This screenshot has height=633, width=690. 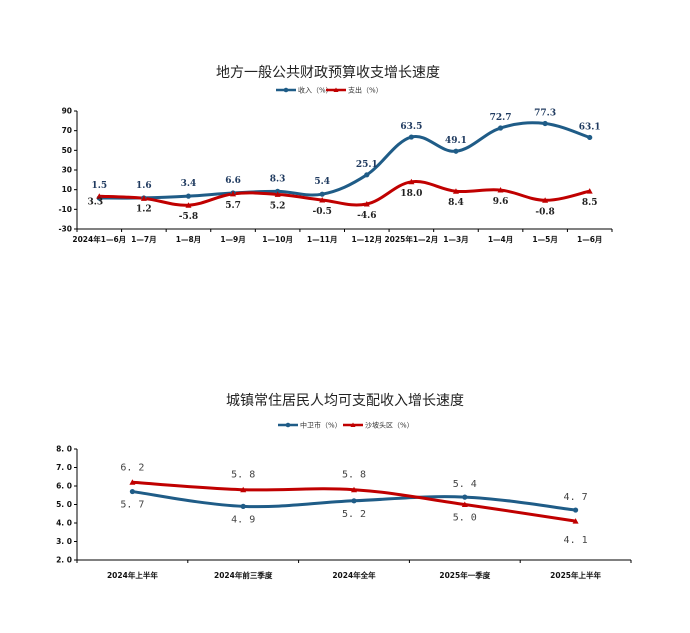 What do you see at coordinates (64, 504) in the screenshot?
I see `chart2-y-tick-label: 5. 0` at bounding box center [64, 504].